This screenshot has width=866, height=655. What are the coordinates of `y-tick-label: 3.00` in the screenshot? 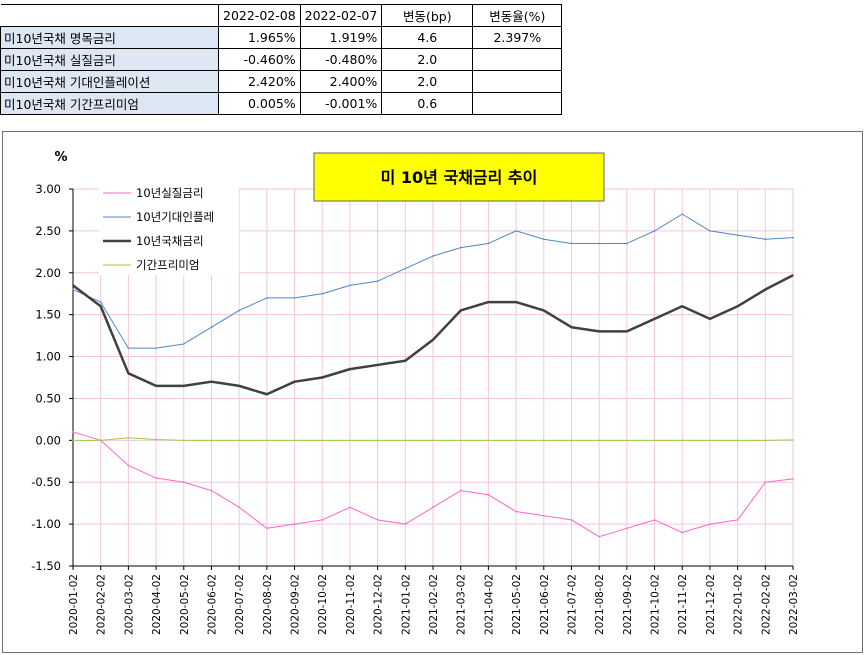 It's located at (48, 189).